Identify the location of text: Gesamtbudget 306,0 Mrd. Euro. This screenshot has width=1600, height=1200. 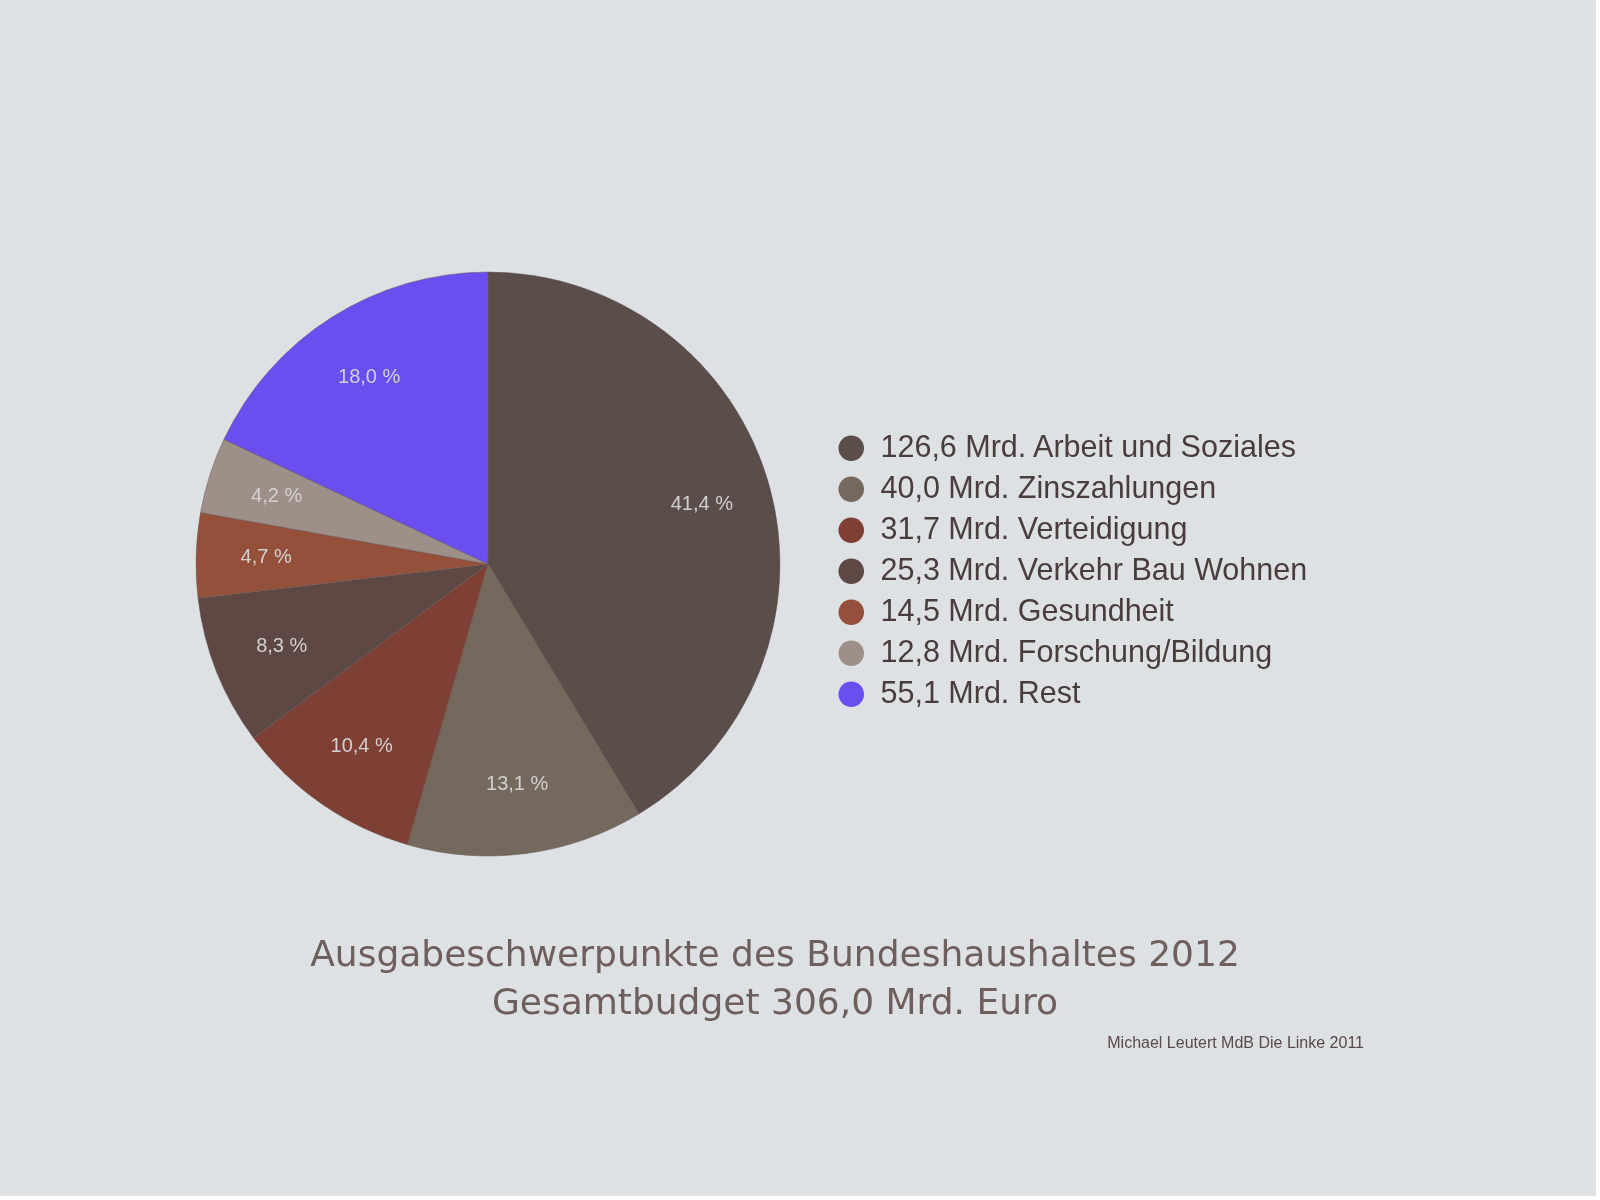
(775, 1001).